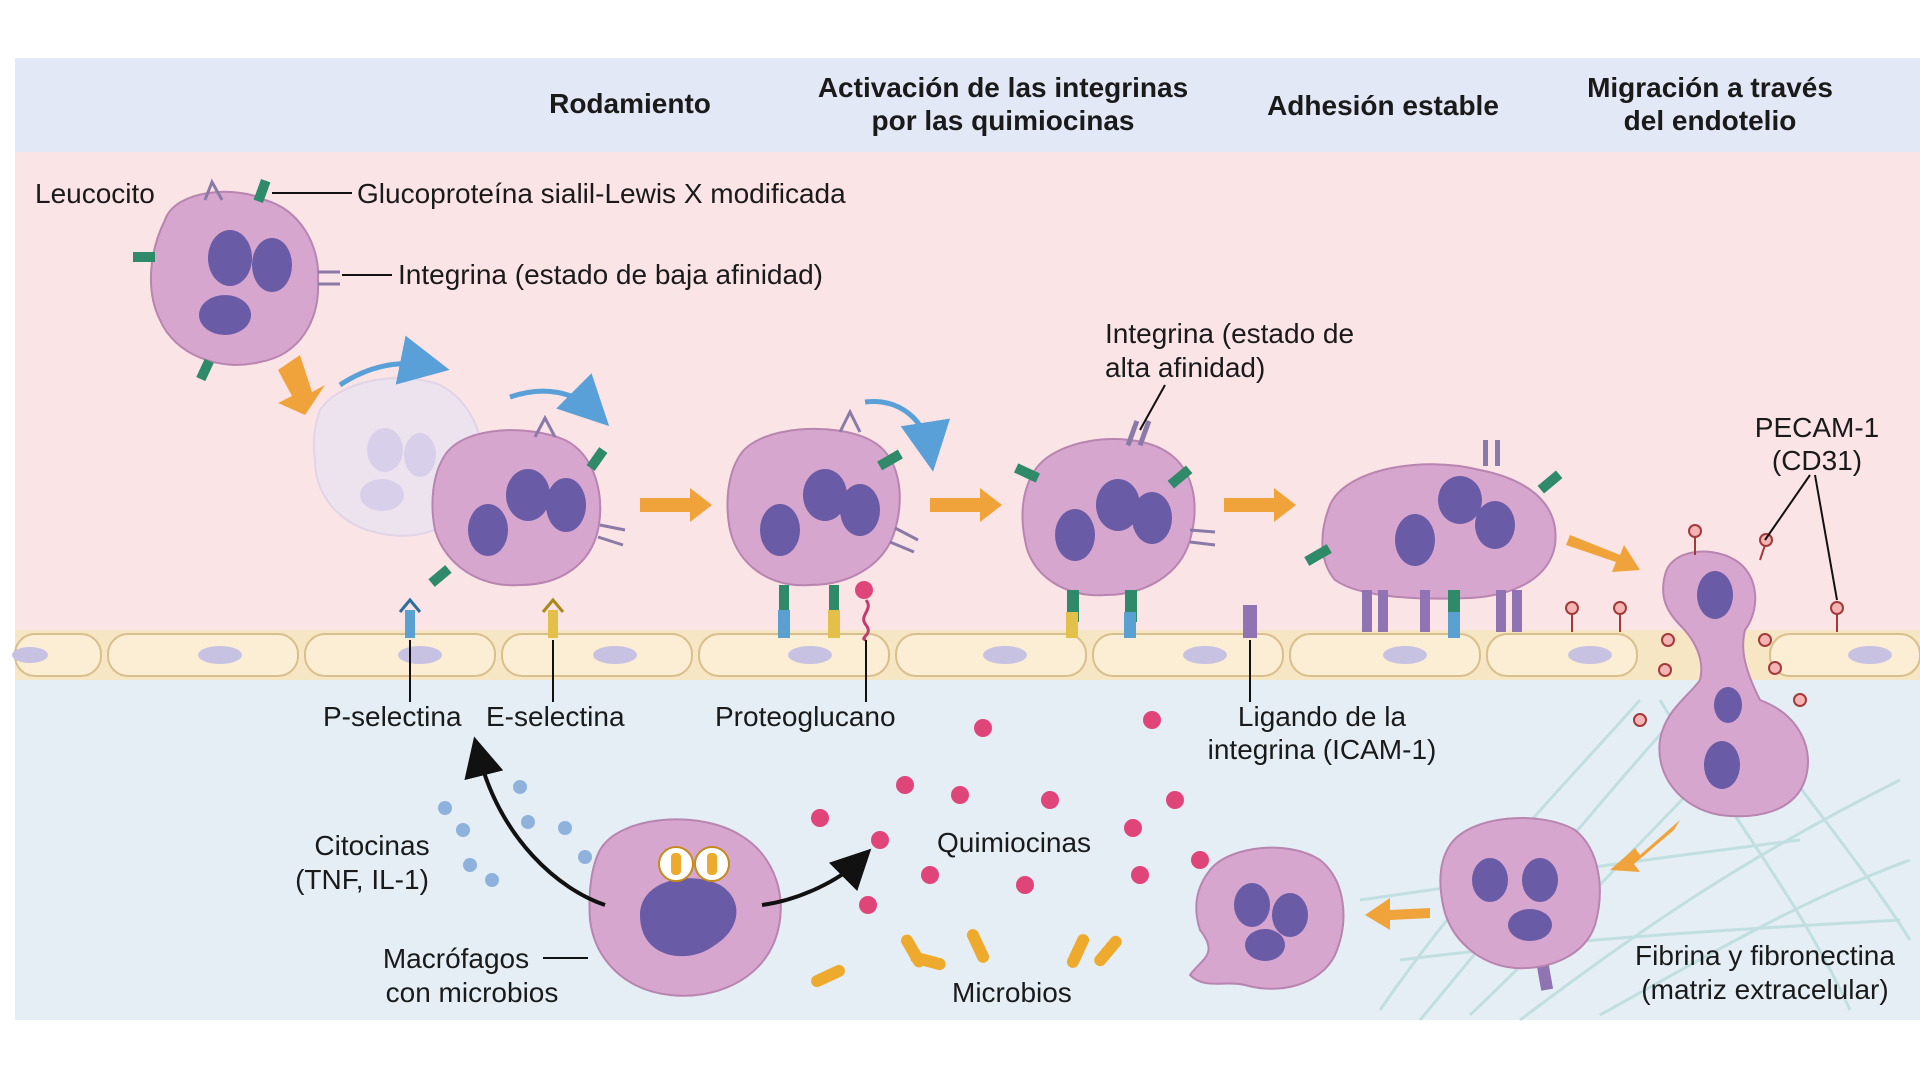 Image resolution: width=1920 pixels, height=1085 pixels. Describe the element at coordinates (1520, 893) in the screenshot. I see `neutrophil-migrated` at that location.